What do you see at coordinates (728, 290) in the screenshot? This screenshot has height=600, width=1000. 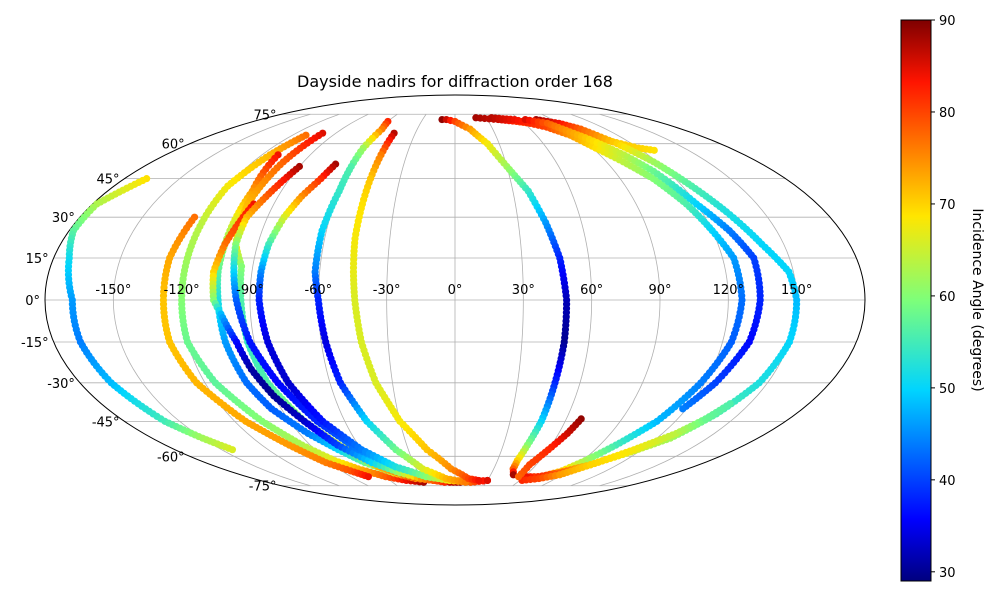 I see `longitude-tick-label: 120°` at bounding box center [728, 290].